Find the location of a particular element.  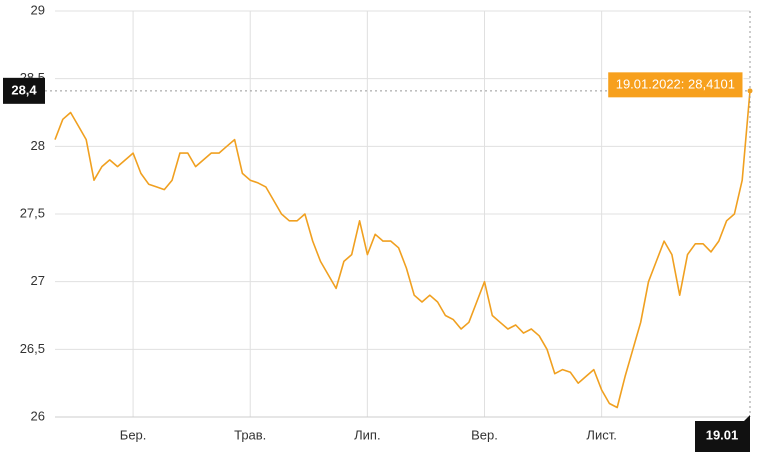

x-tick-label: Вер. is located at coordinates (484, 434).